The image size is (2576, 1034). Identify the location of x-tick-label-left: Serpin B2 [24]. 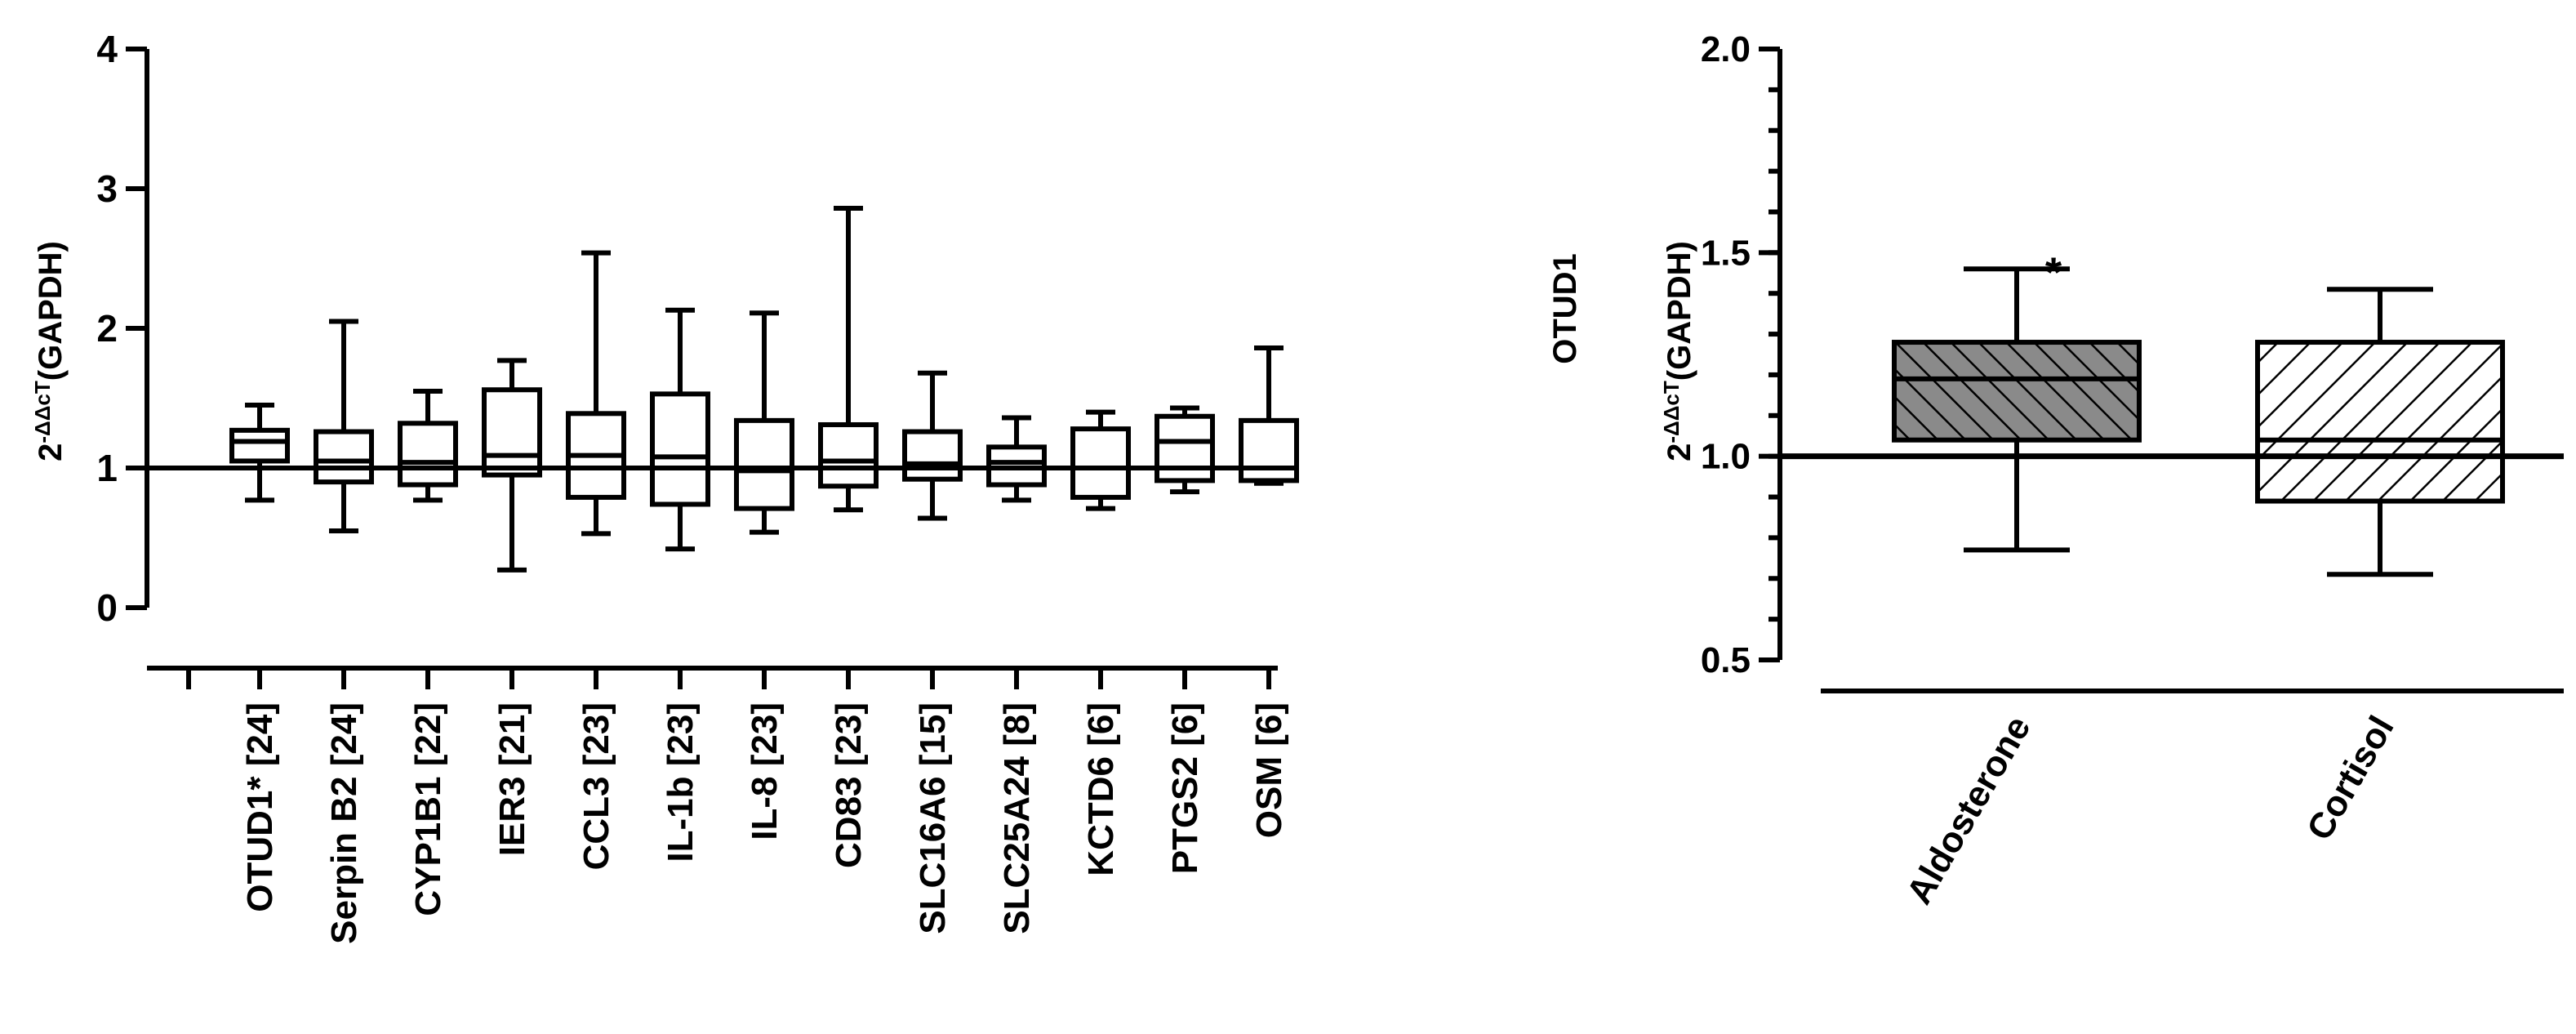
(344, 823).